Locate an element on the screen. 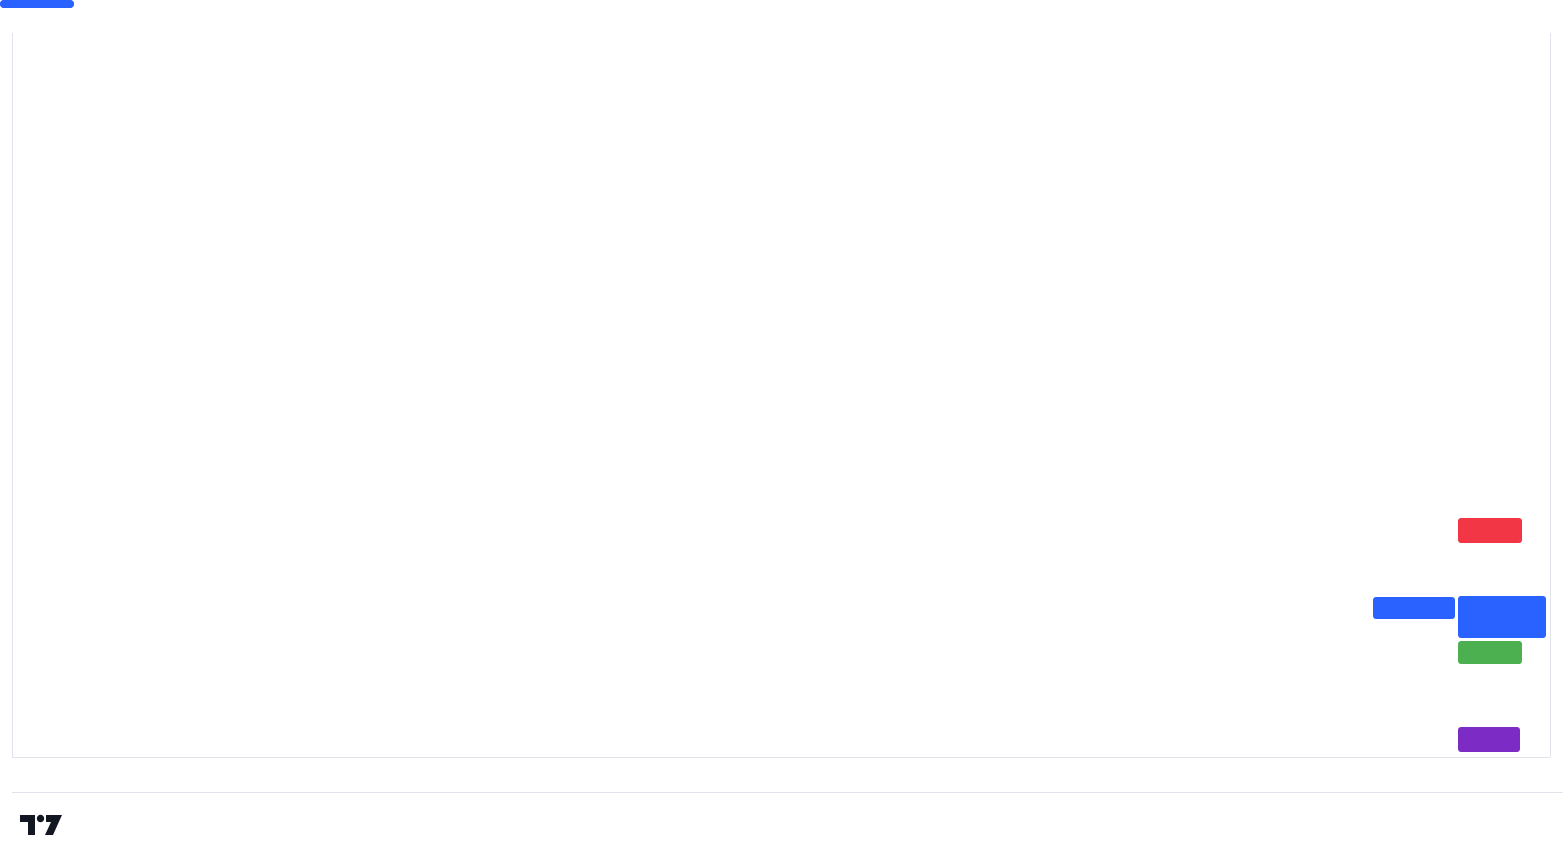  kijun-price-flag is located at coordinates (1490, 530).